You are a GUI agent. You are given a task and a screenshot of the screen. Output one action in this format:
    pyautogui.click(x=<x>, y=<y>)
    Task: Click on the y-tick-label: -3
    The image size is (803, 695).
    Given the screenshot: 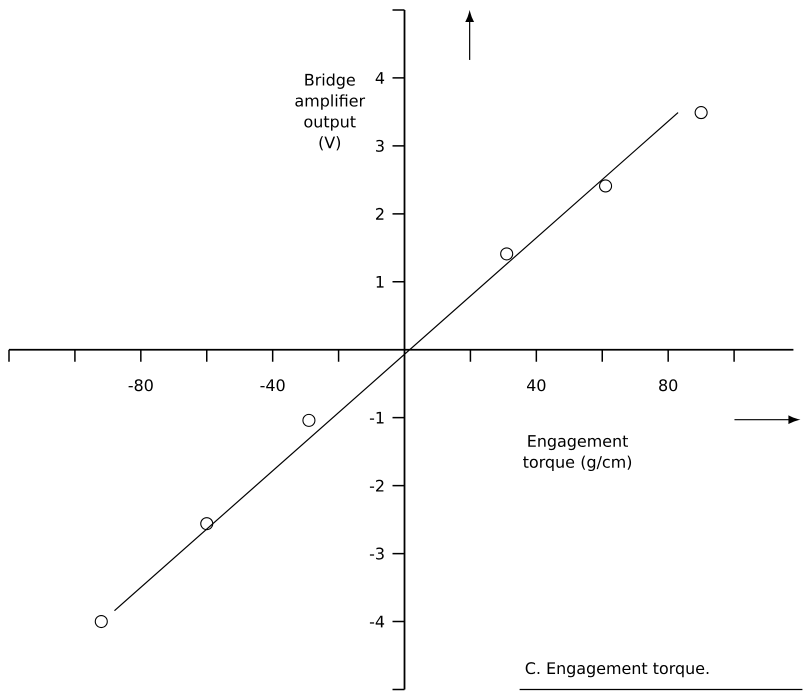 What is the action you would take?
    pyautogui.click(x=377, y=554)
    